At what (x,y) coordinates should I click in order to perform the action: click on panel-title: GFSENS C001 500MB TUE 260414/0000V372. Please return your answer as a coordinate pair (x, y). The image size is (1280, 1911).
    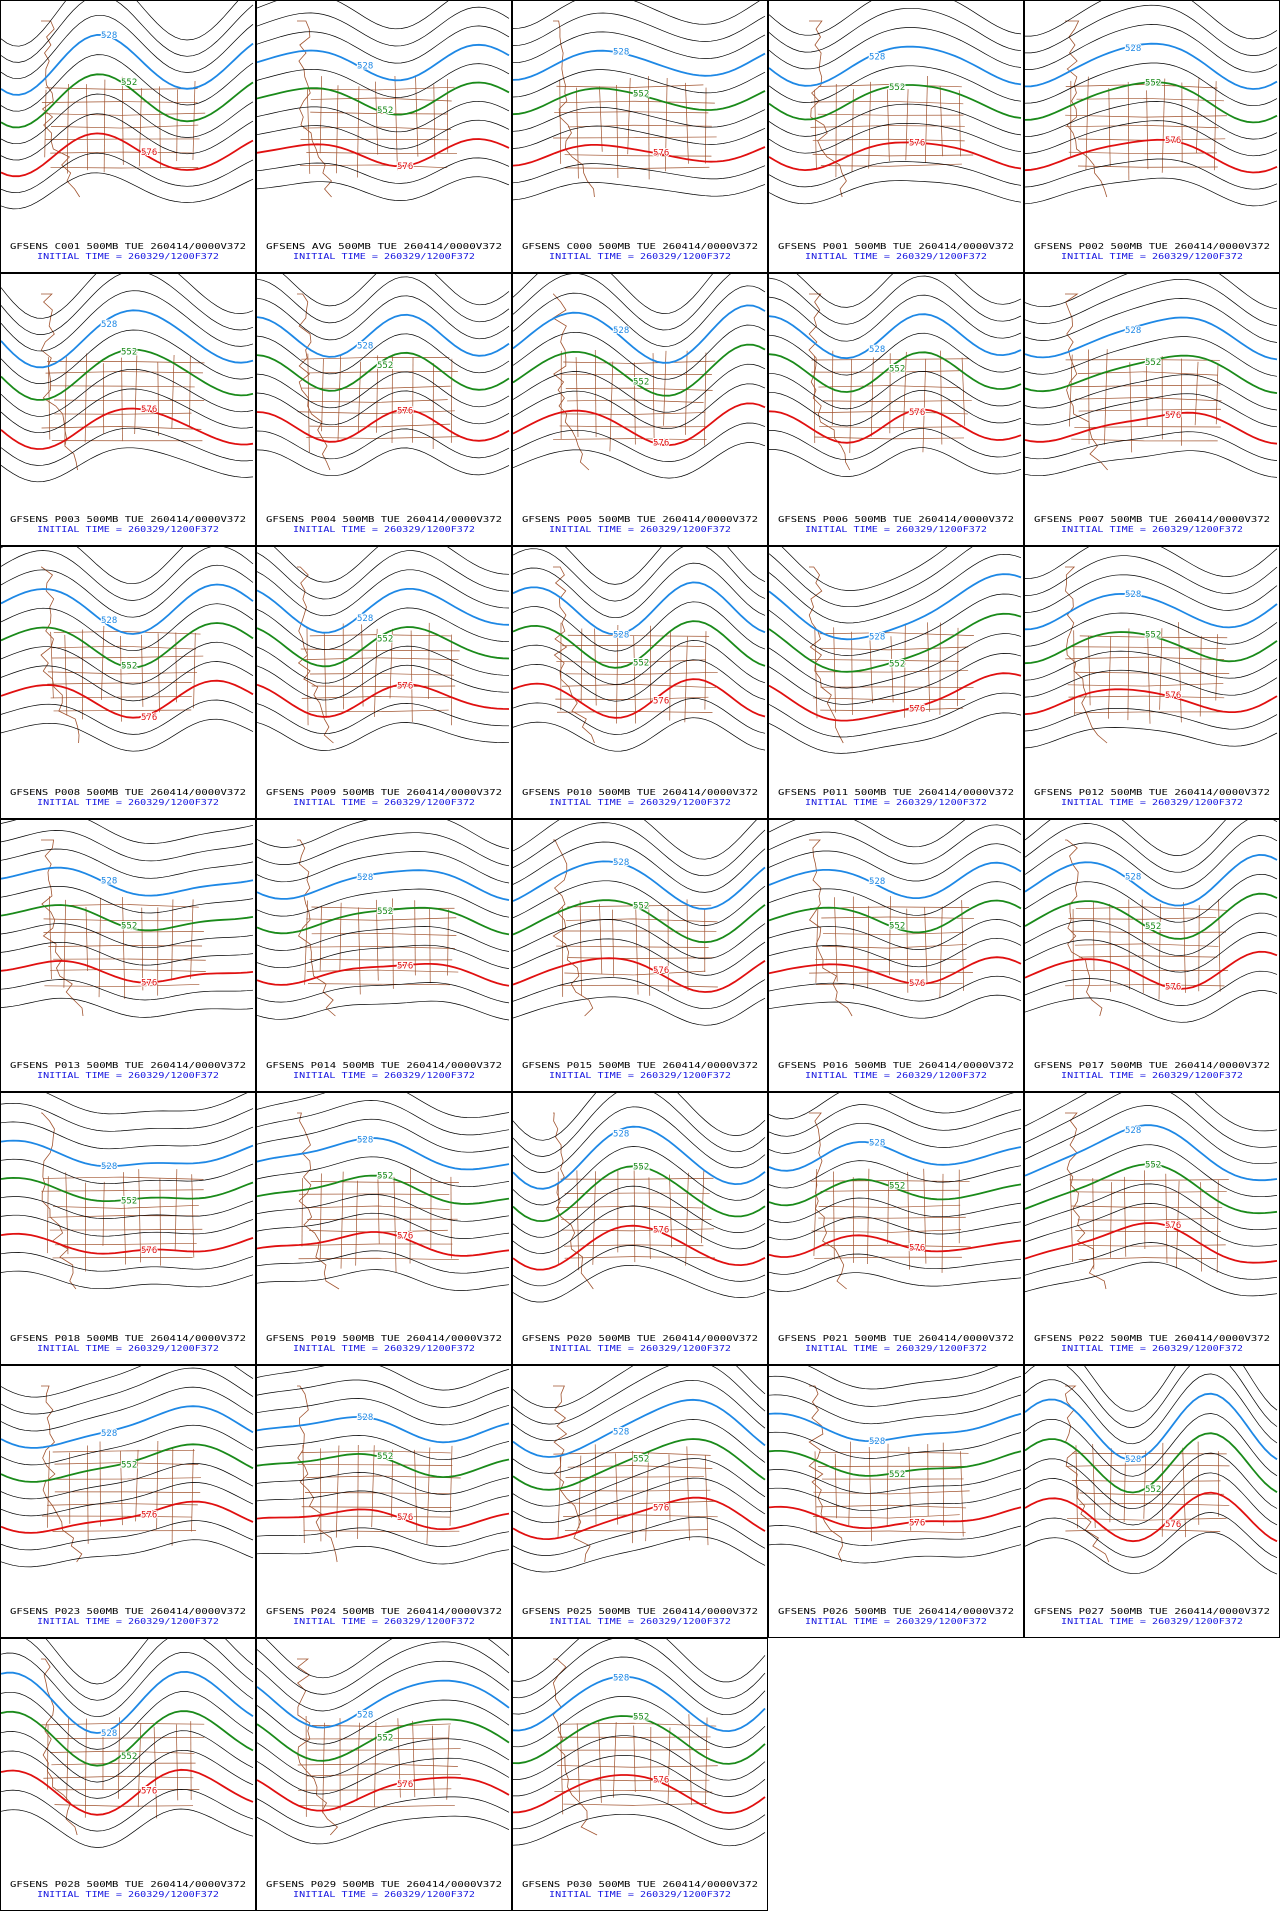
    Looking at the image, I should click on (128, 246).